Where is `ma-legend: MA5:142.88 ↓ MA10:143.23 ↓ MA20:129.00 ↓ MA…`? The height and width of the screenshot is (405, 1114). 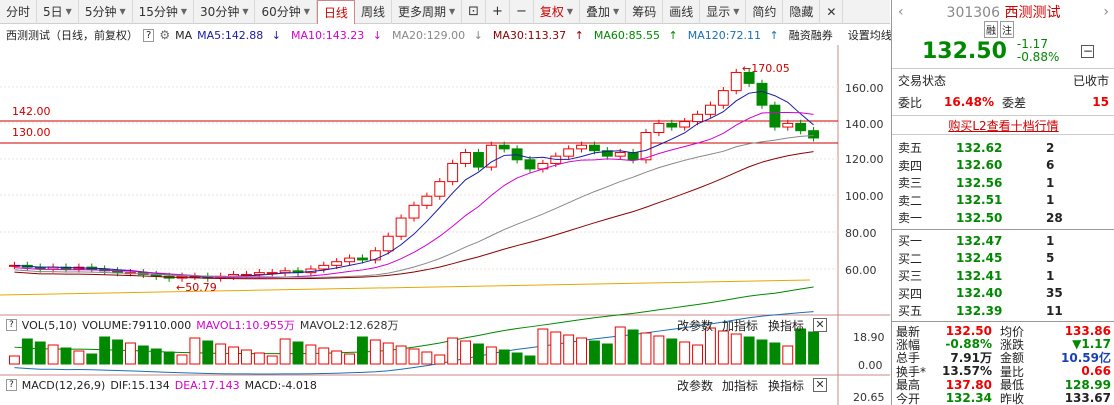 ma-legend: MA5:142.88 ↓ MA10:143.23 ↓ MA20:129.00 ↓ MA… is located at coordinates (493, 35).